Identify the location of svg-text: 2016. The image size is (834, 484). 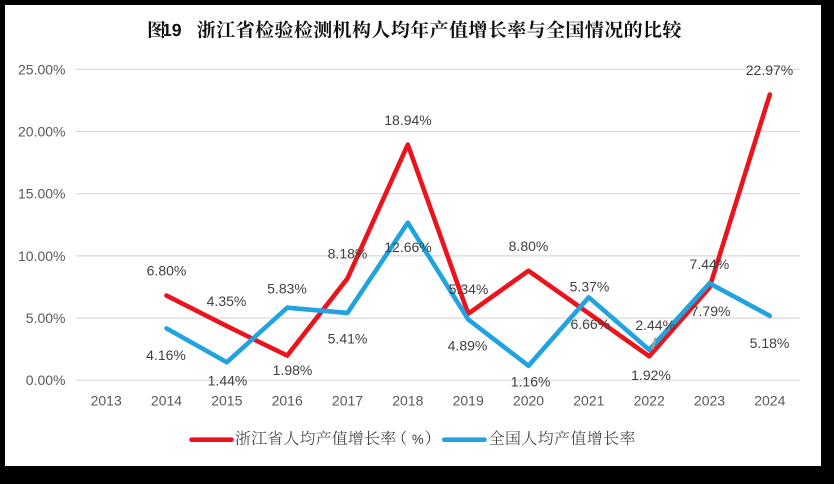
(287, 401).